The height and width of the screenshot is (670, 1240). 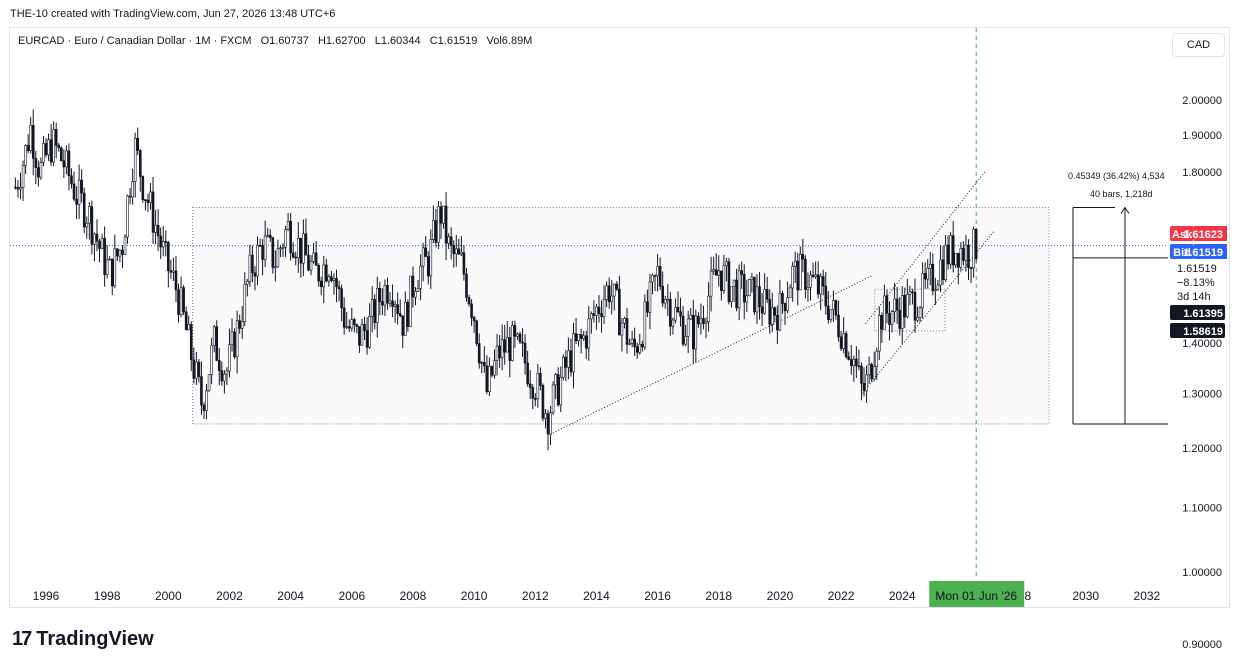 What do you see at coordinates (83, 639) in the screenshot?
I see `tradingview-logo: 17 TradingView` at bounding box center [83, 639].